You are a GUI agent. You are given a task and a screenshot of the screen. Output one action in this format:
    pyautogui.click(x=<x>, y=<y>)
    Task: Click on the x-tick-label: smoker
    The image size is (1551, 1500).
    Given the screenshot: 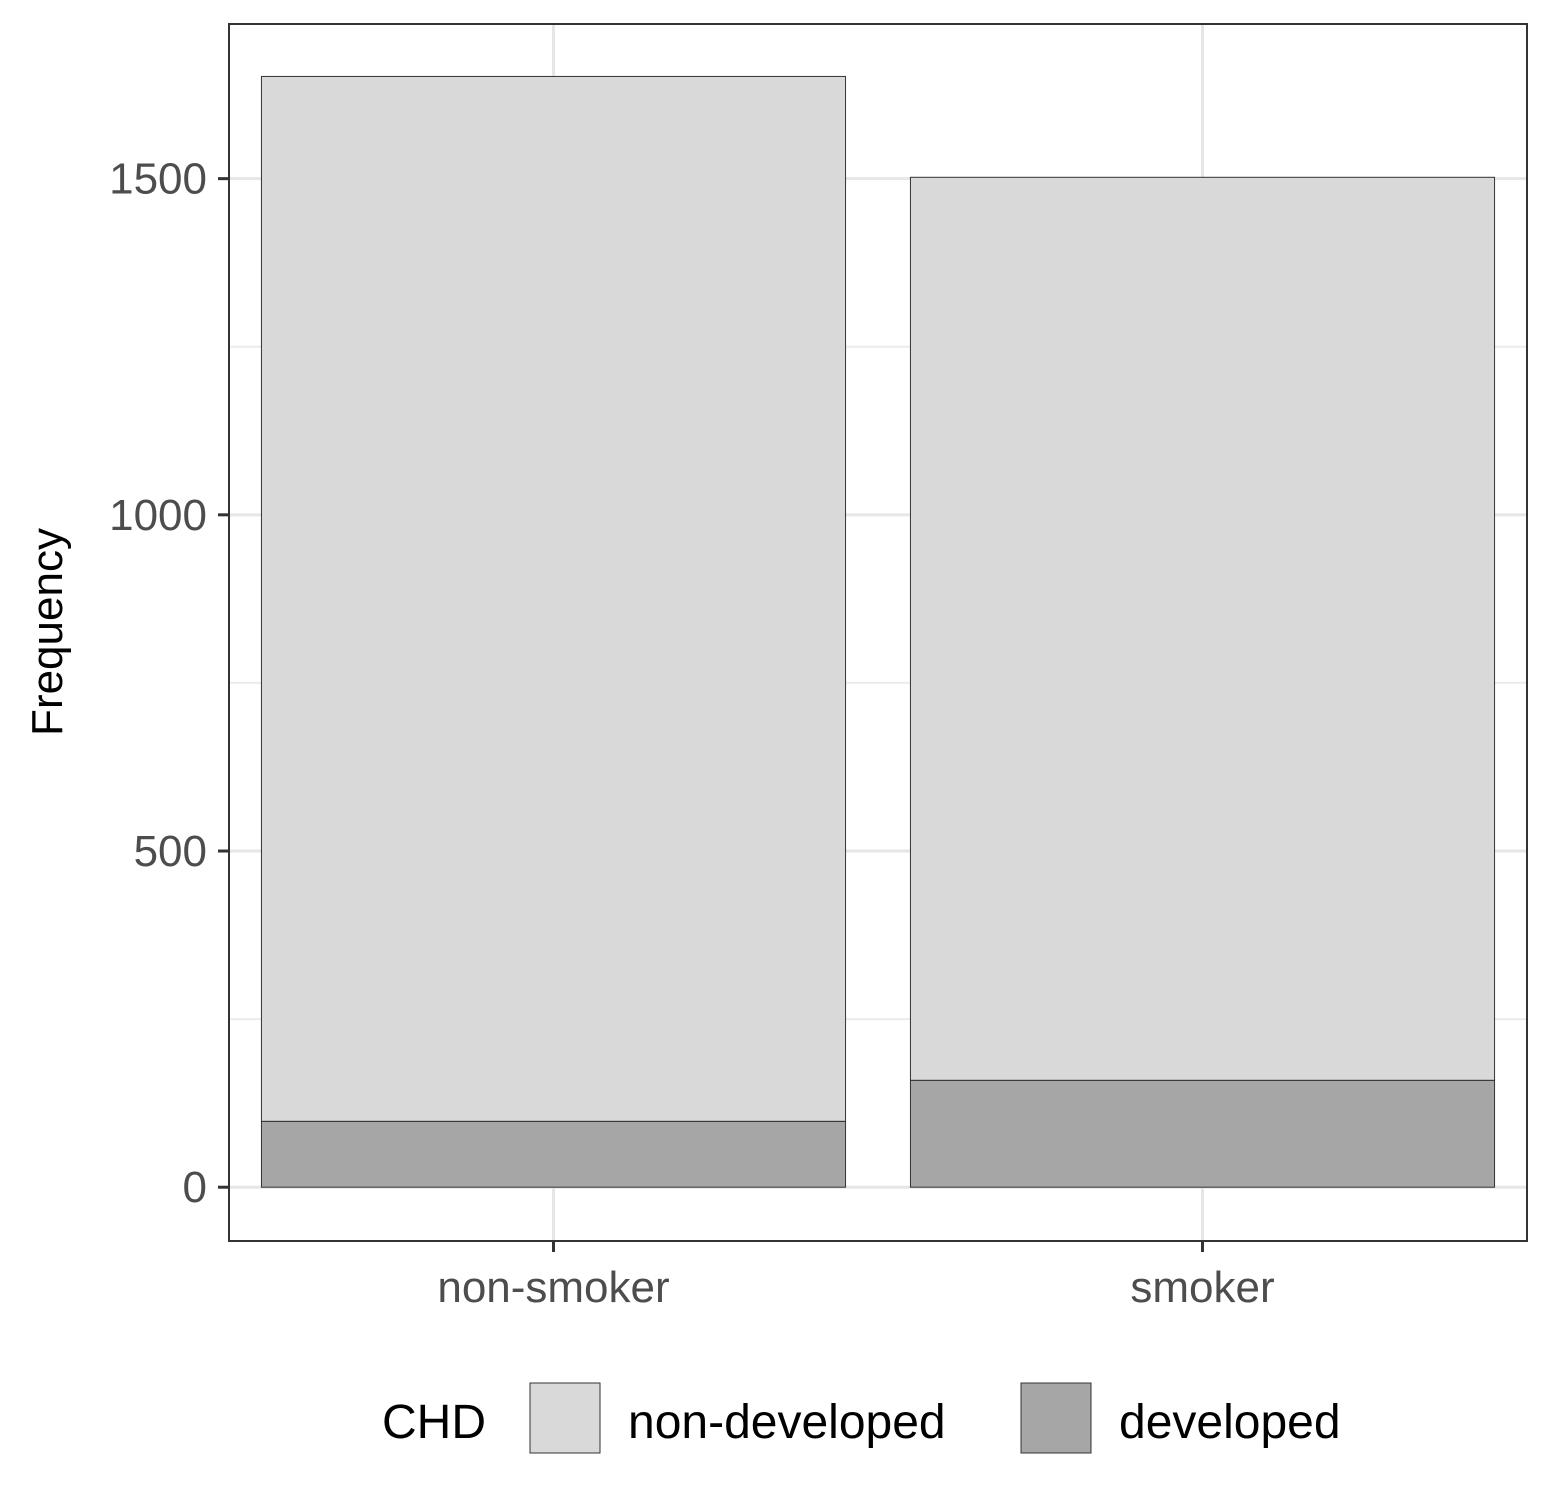 What is the action you would take?
    pyautogui.click(x=1202, y=1287)
    